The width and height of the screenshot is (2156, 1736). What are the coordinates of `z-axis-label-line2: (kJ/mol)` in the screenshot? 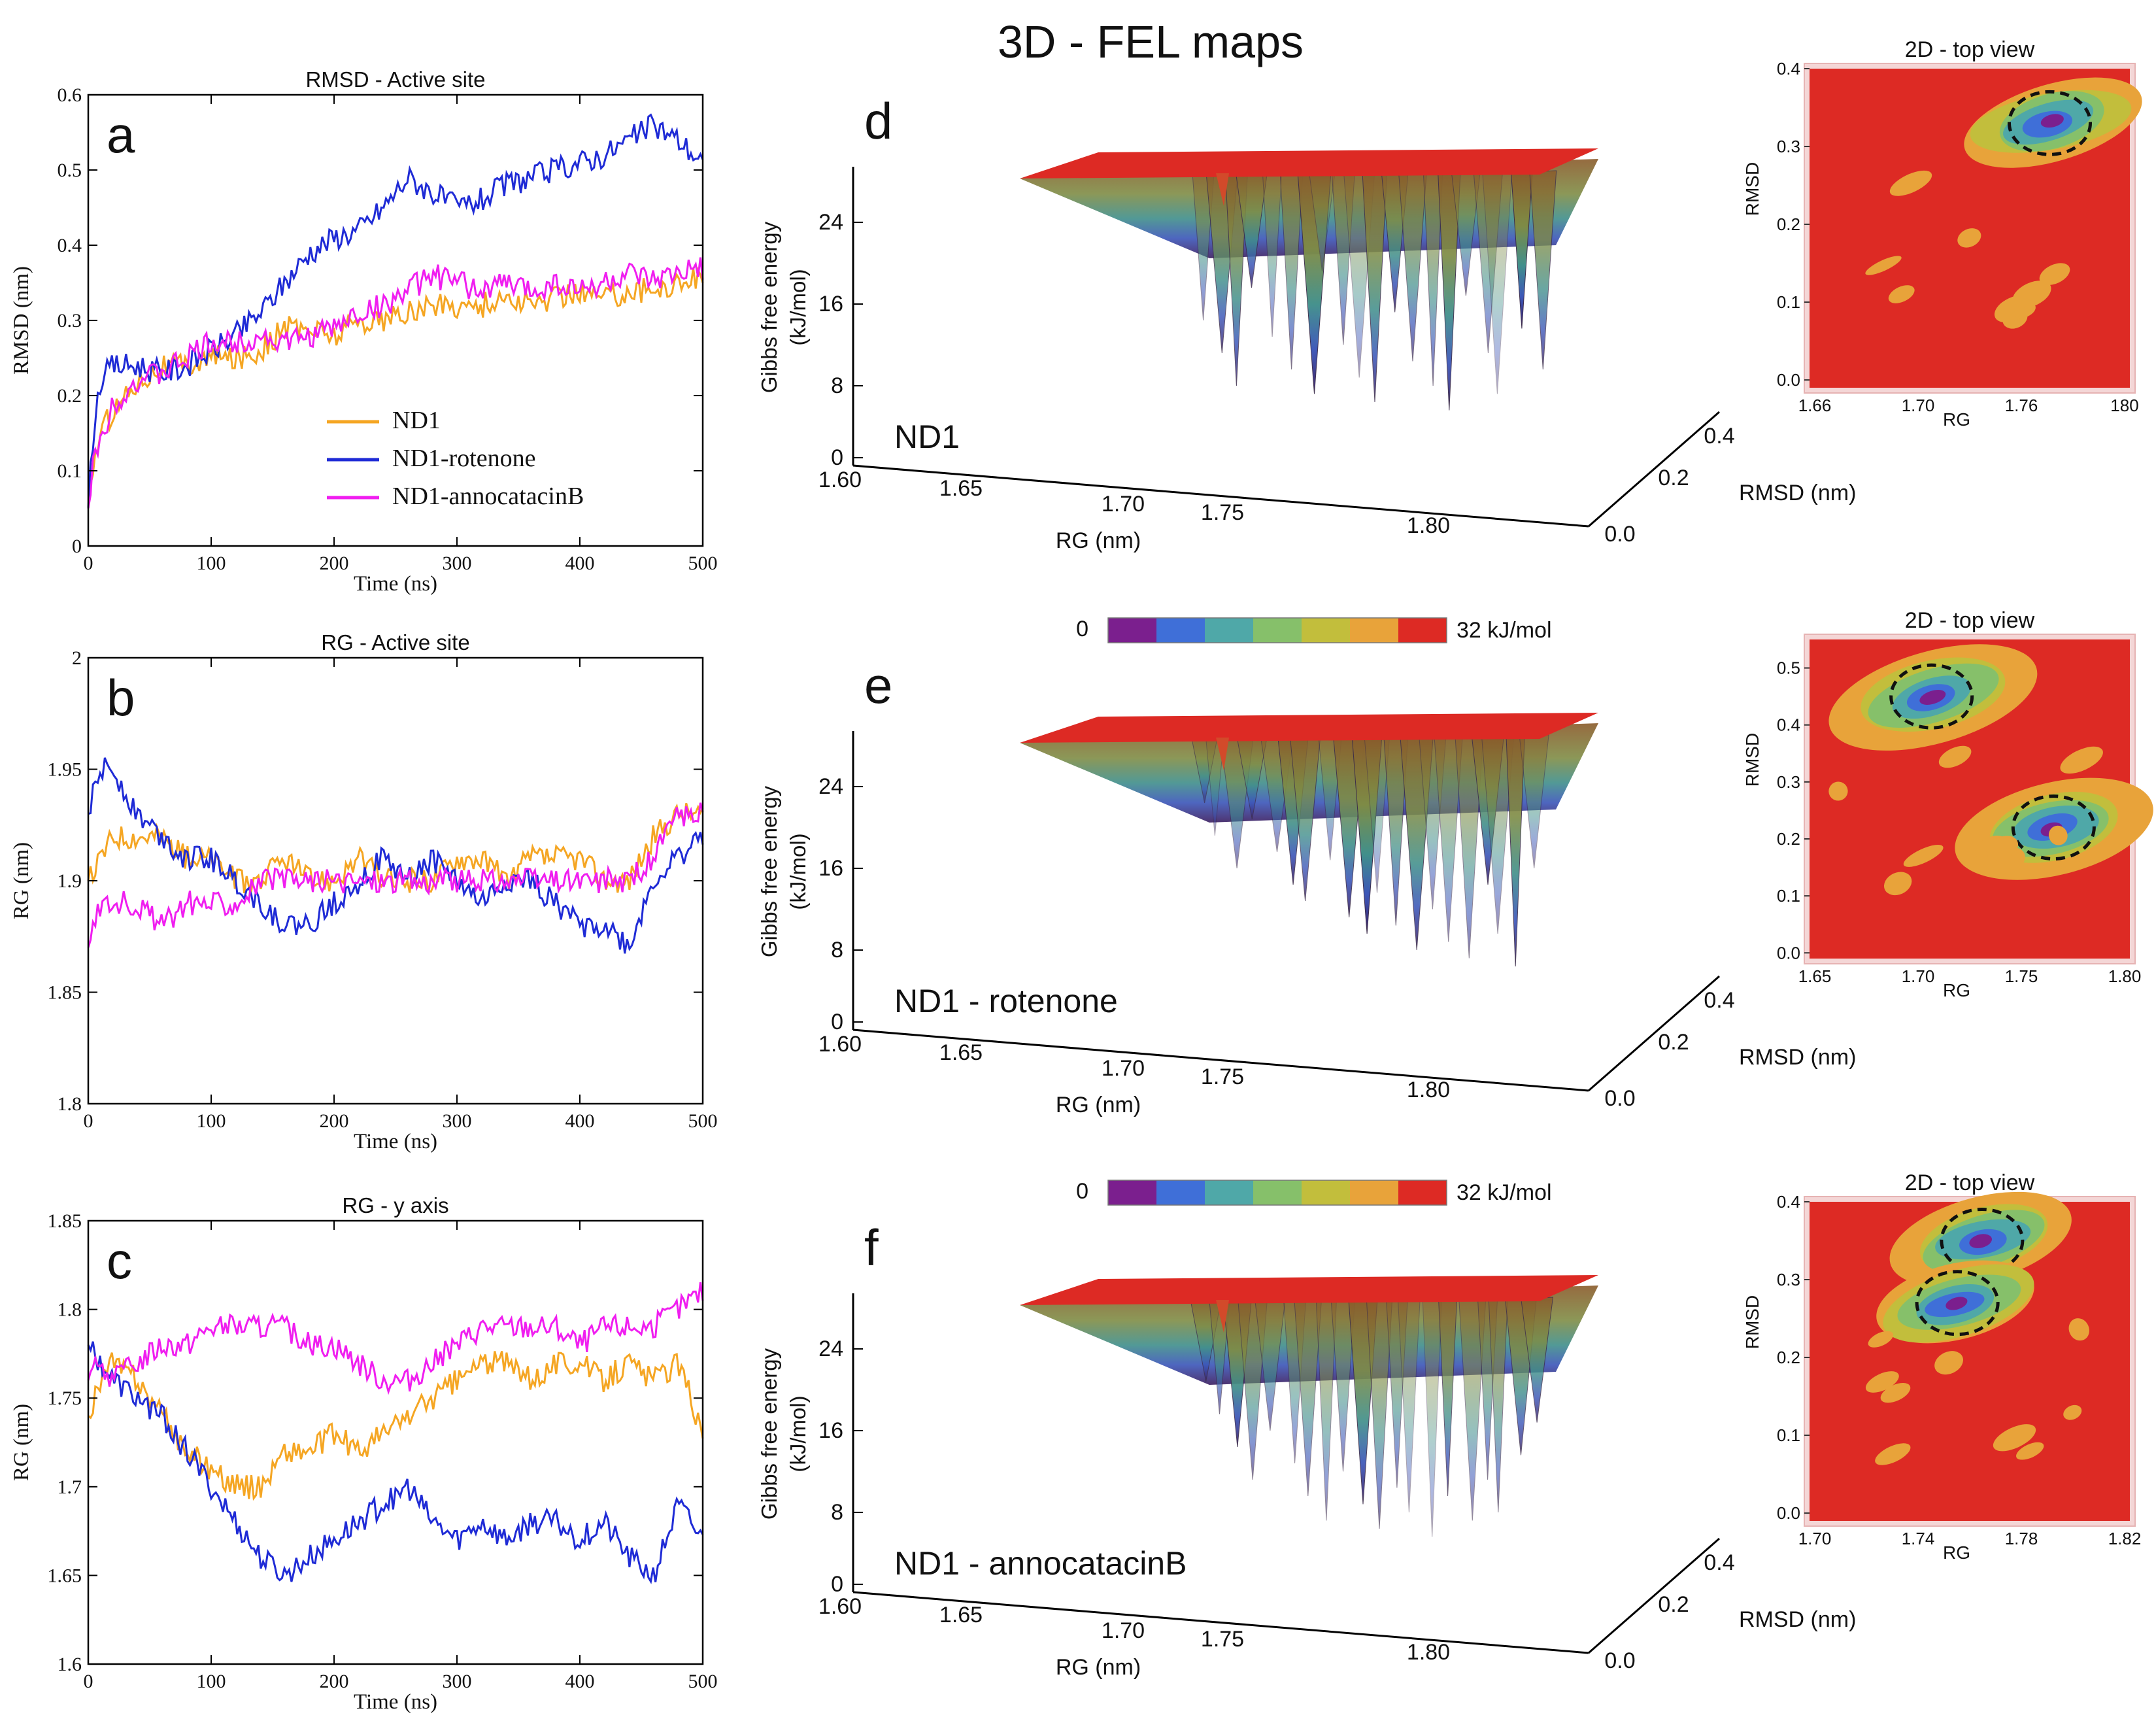 It's located at (798, 1434).